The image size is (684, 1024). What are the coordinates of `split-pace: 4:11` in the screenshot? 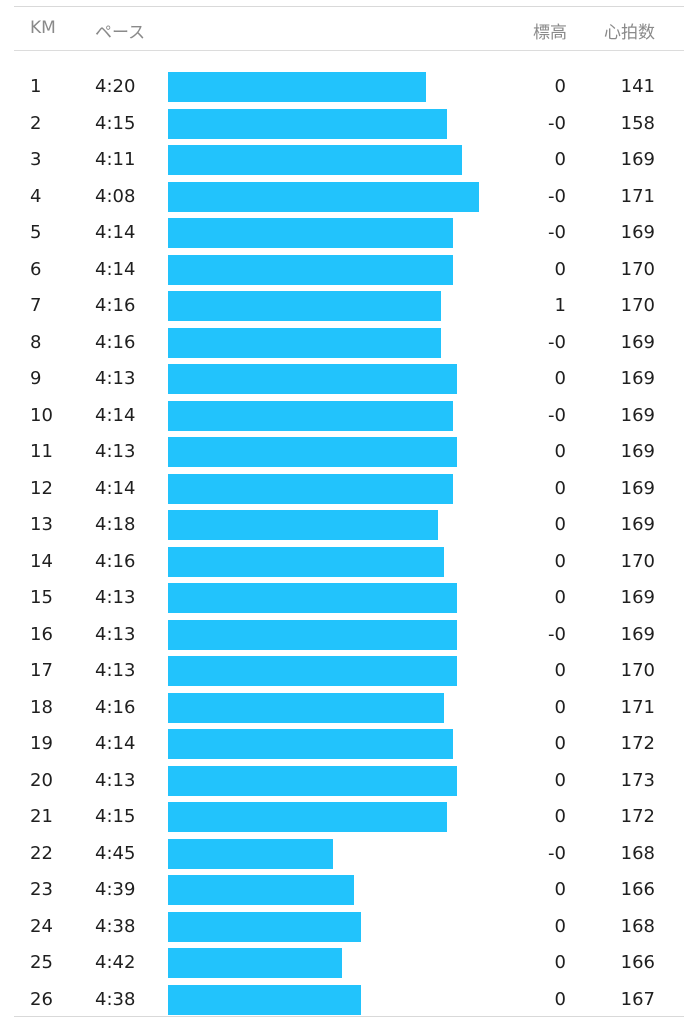 It's located at (115, 159).